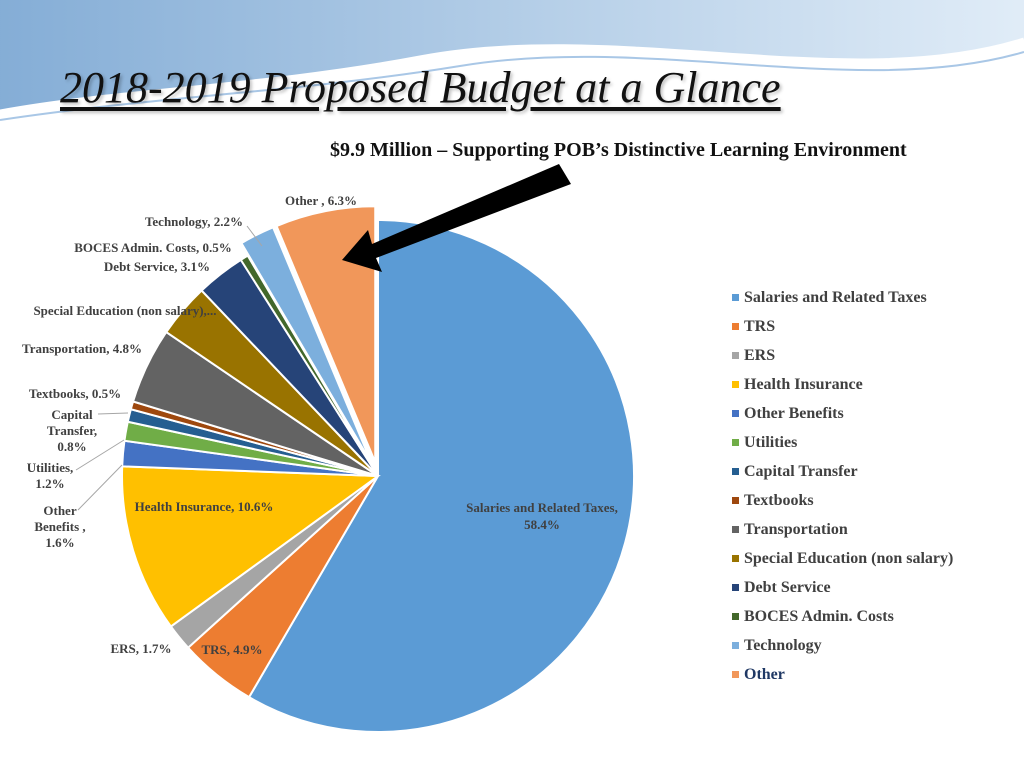 The image size is (1024, 768). Describe the element at coordinates (760, 355) in the screenshot. I see `legend-label: ERS` at that location.